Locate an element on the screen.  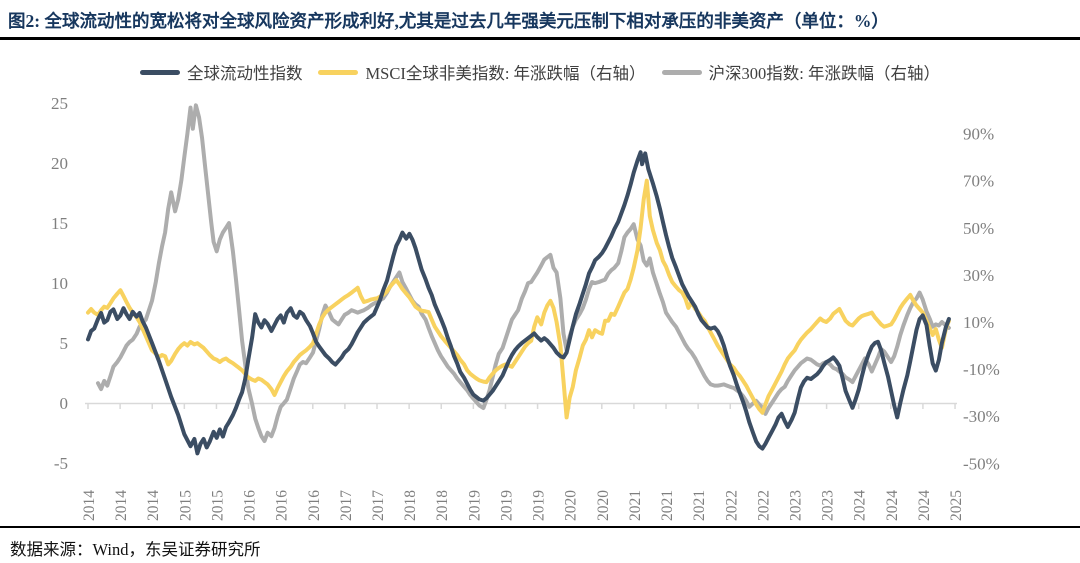
y-left-tick-label: 25 is located at coordinates (59, 103).